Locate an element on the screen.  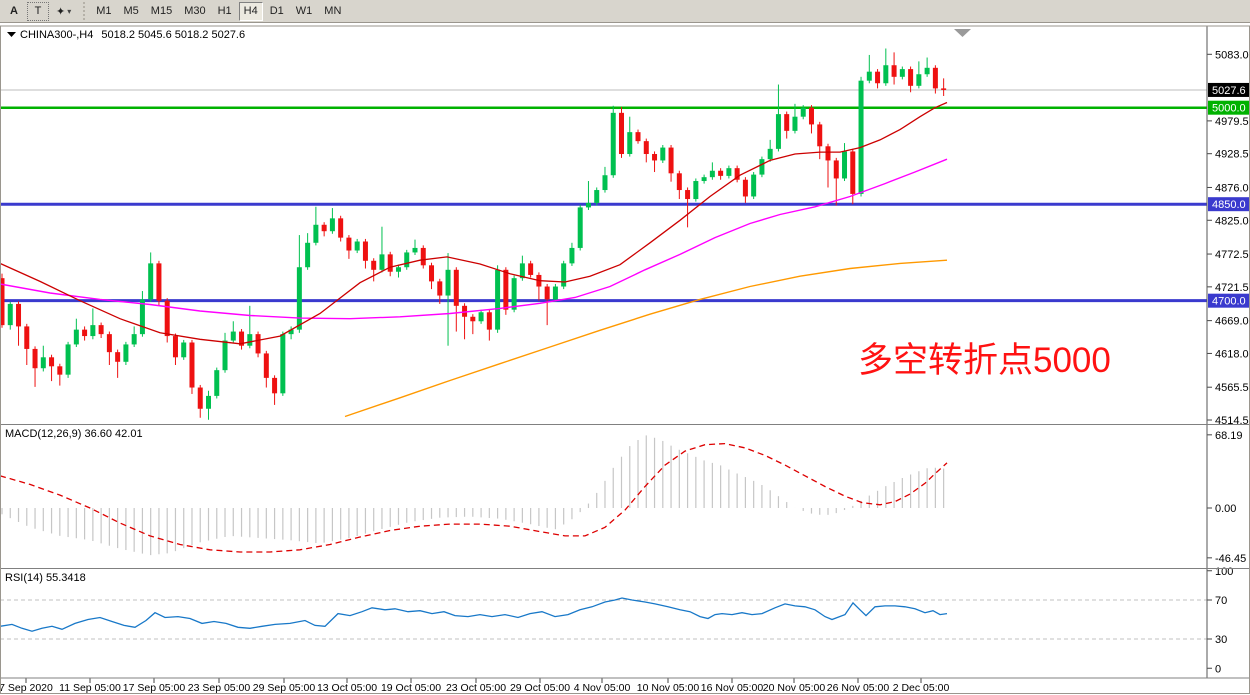
rsi-tick-label: 30 is located at coordinates (1221, 640).